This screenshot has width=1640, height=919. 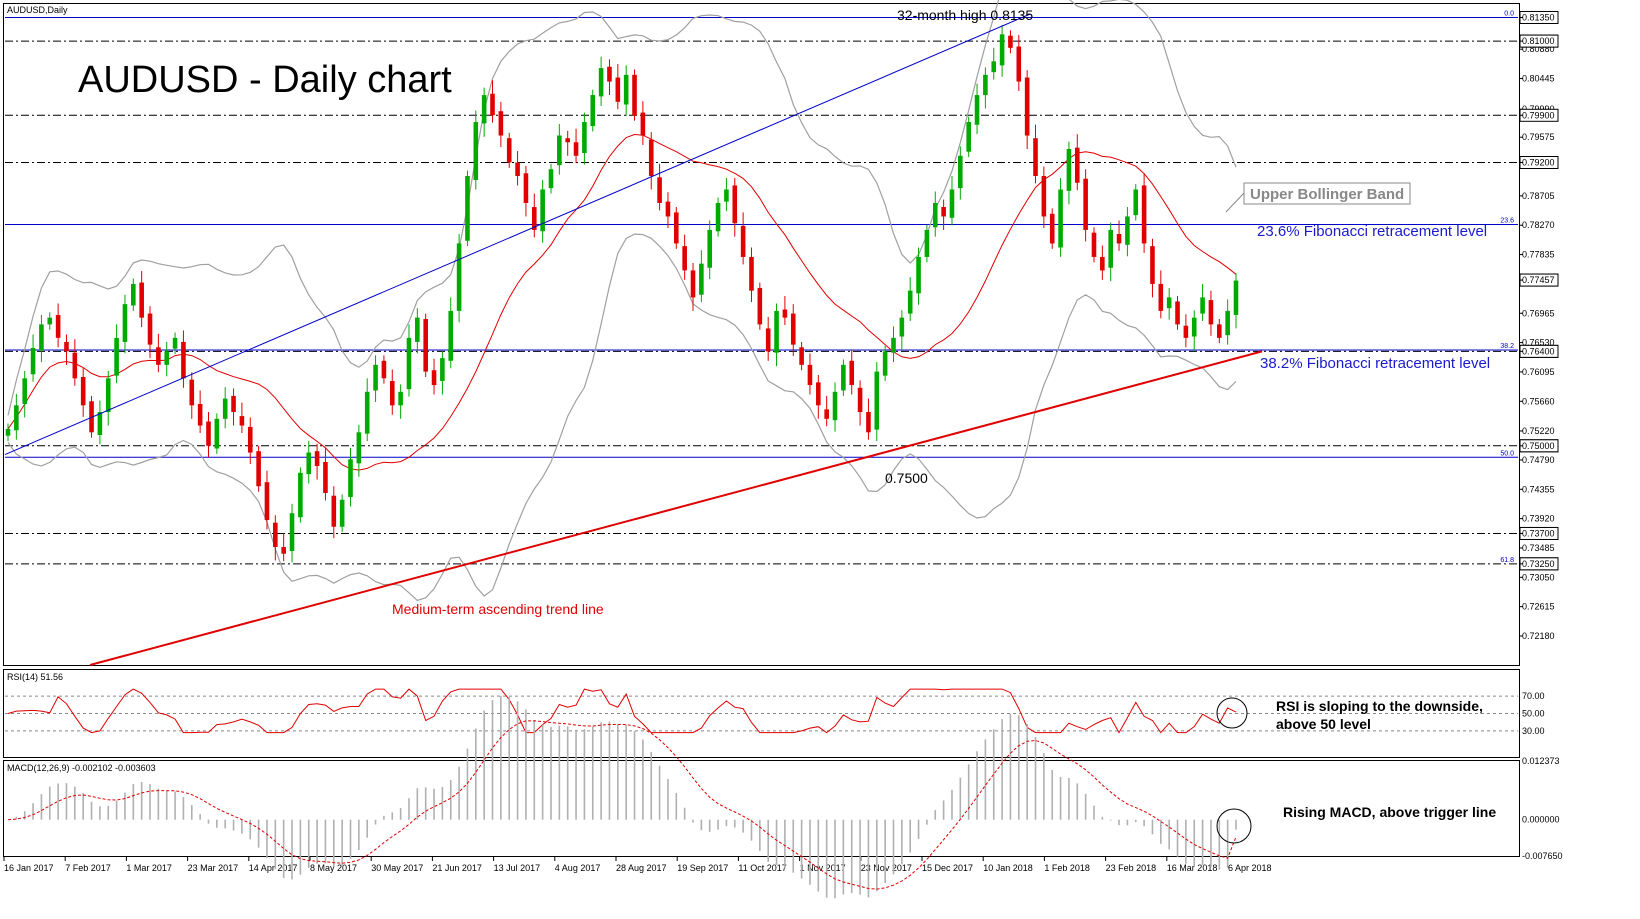 I want to click on rsi-note-line1: RSI is sloping to the downside,, so click(x=1379, y=706).